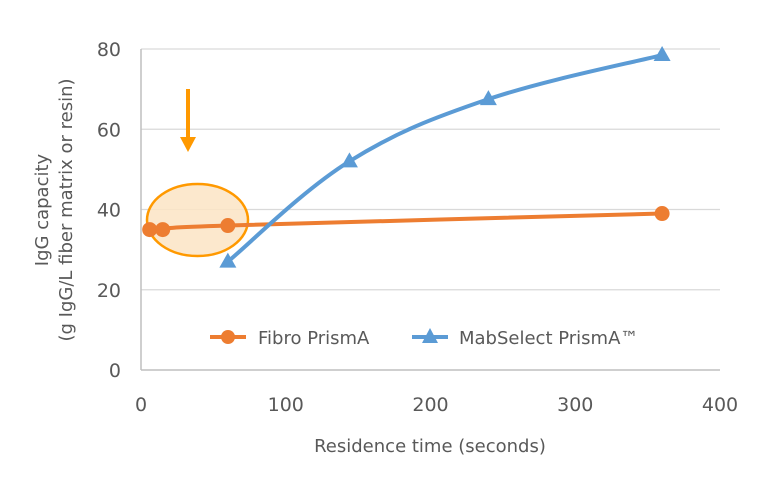 This screenshot has height=490, width=771. Describe the element at coordinates (406, 222) in the screenshot. I see `series-fibro-prisma` at that location.